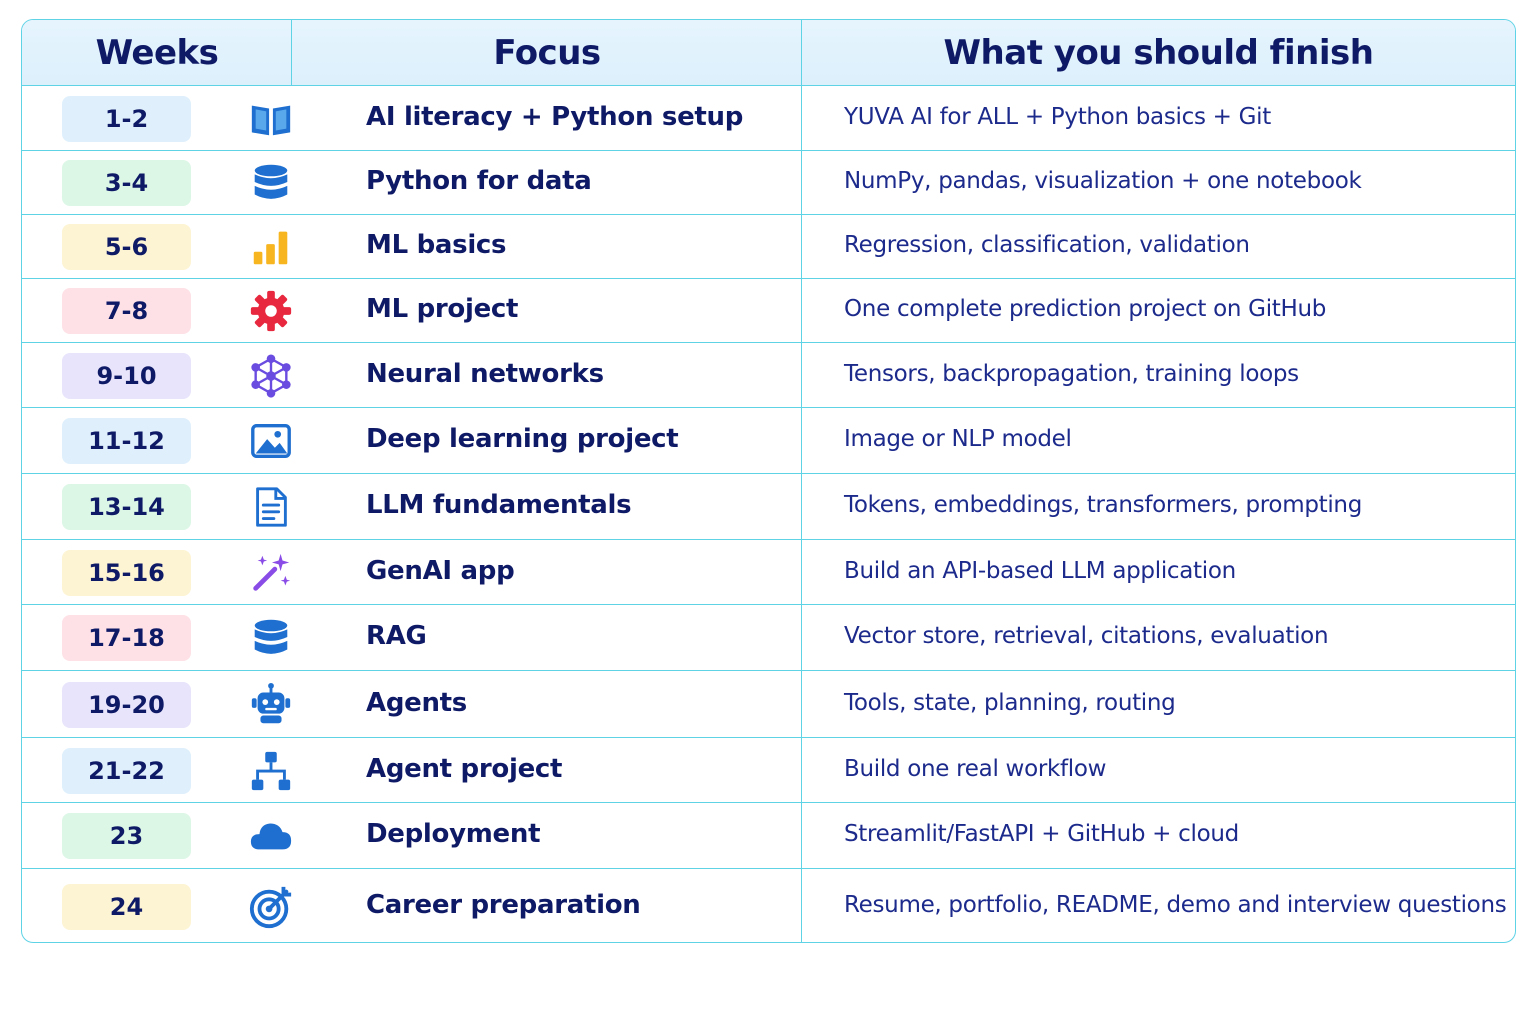 The width and height of the screenshot is (1536, 1024). Describe the element at coordinates (126, 638) in the screenshot. I see `weeks-badge: 17-18` at that location.